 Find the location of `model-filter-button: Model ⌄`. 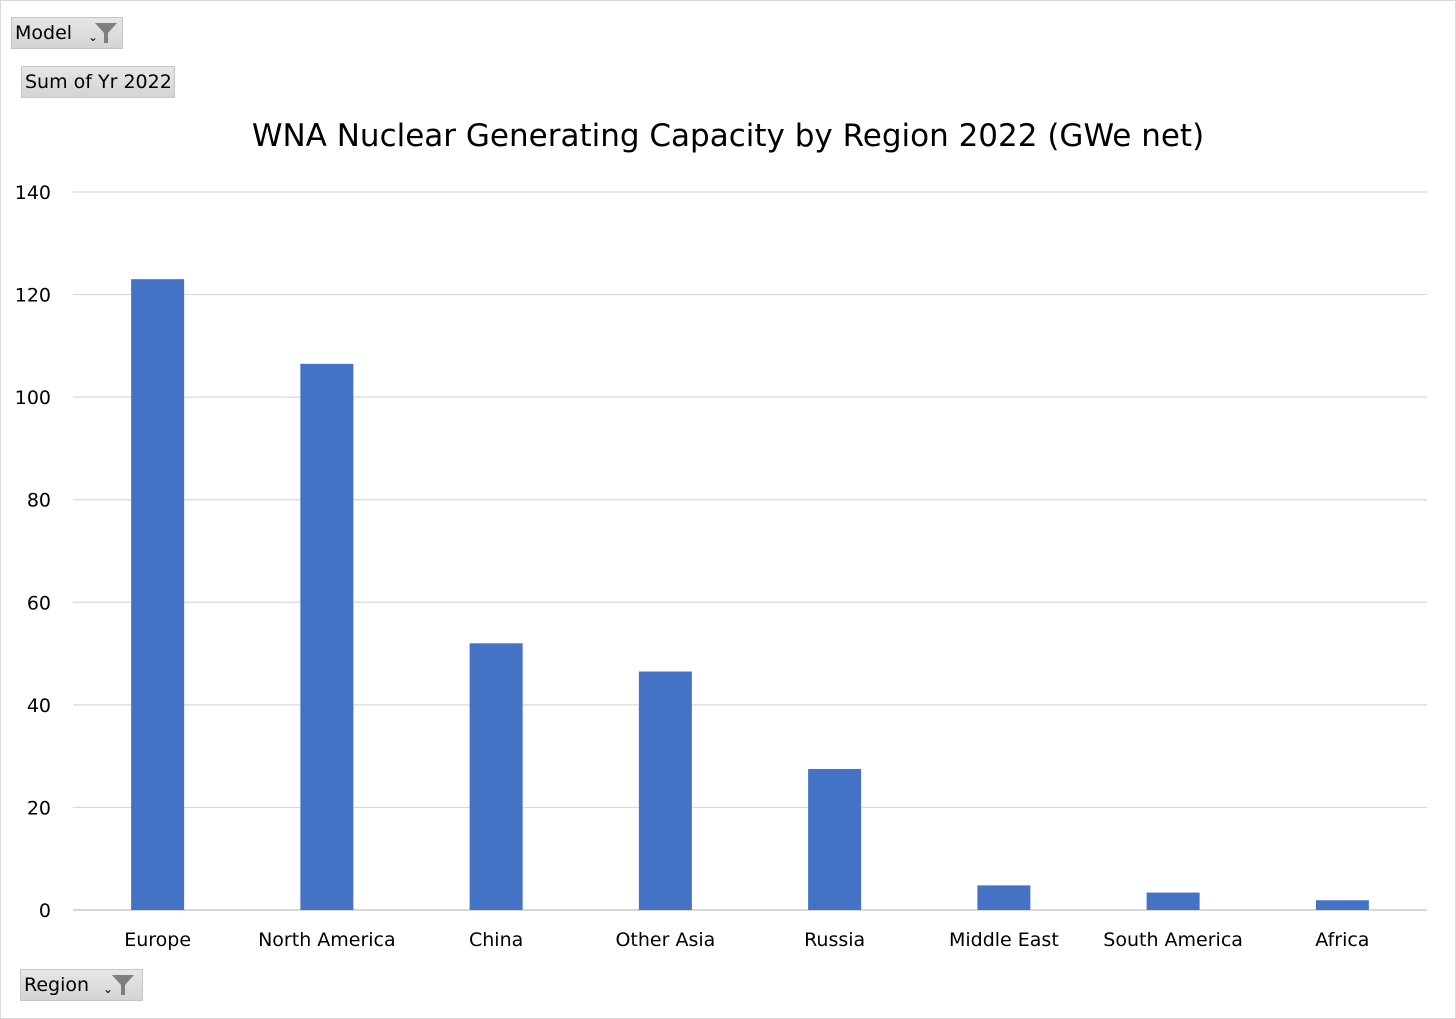

model-filter-button: Model ⌄ is located at coordinates (67, 33).